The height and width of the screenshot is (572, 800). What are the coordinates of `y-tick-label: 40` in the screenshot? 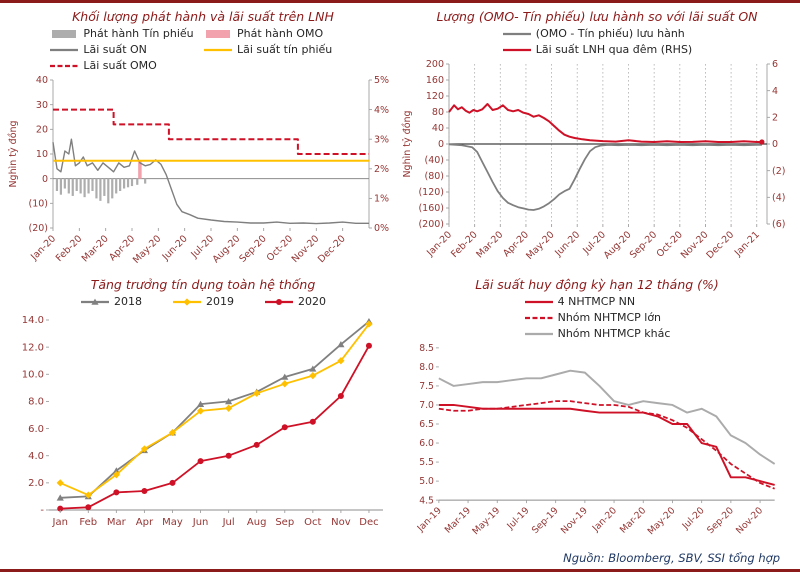 It's located at (42, 80).